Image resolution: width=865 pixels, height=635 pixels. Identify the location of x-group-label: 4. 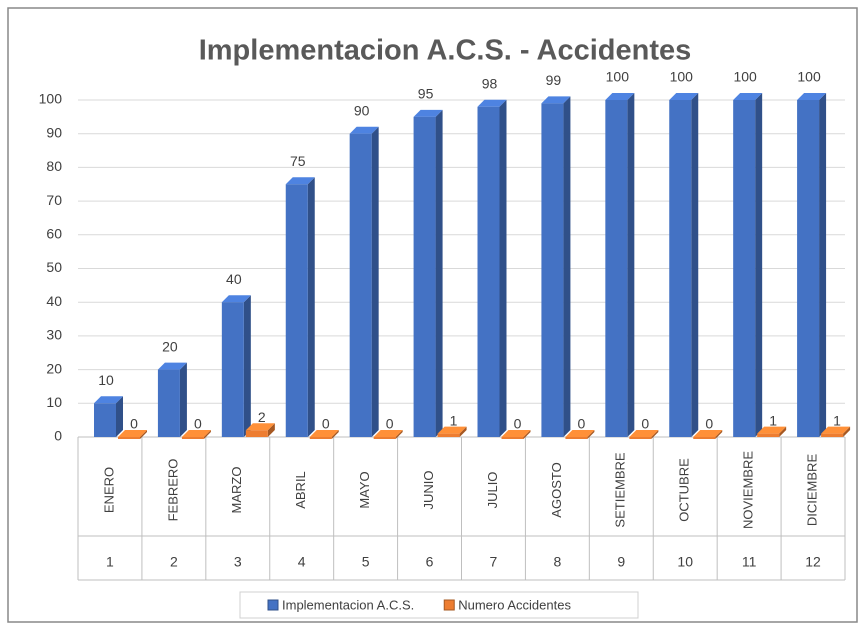
(302, 562).